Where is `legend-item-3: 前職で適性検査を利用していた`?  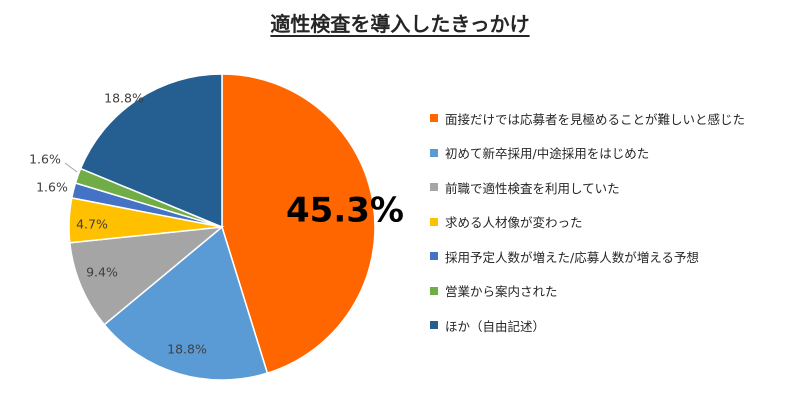
legend-item-3: 前職で適性検査を利用していた is located at coordinates (587, 187).